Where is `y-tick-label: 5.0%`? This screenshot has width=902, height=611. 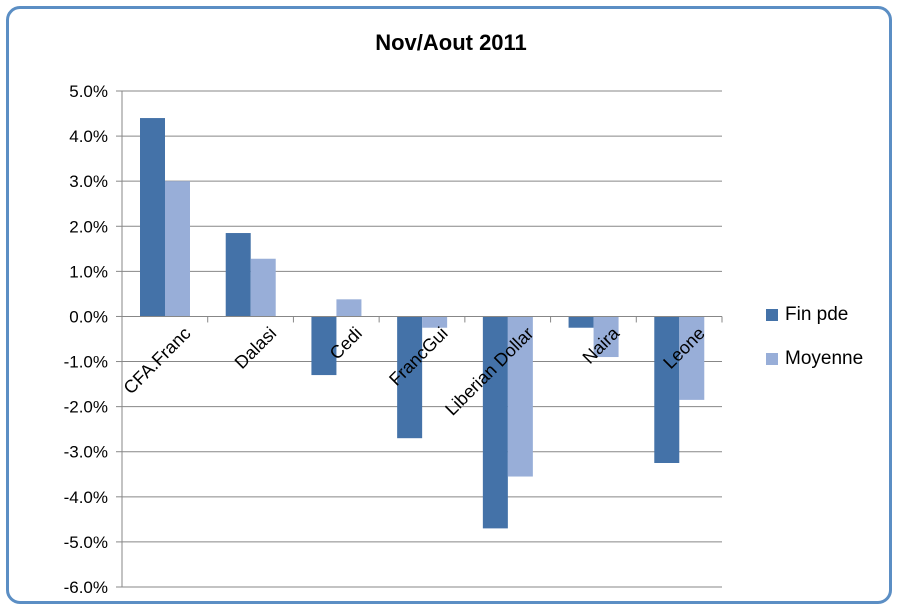
y-tick-label: 5.0% is located at coordinates (88, 91).